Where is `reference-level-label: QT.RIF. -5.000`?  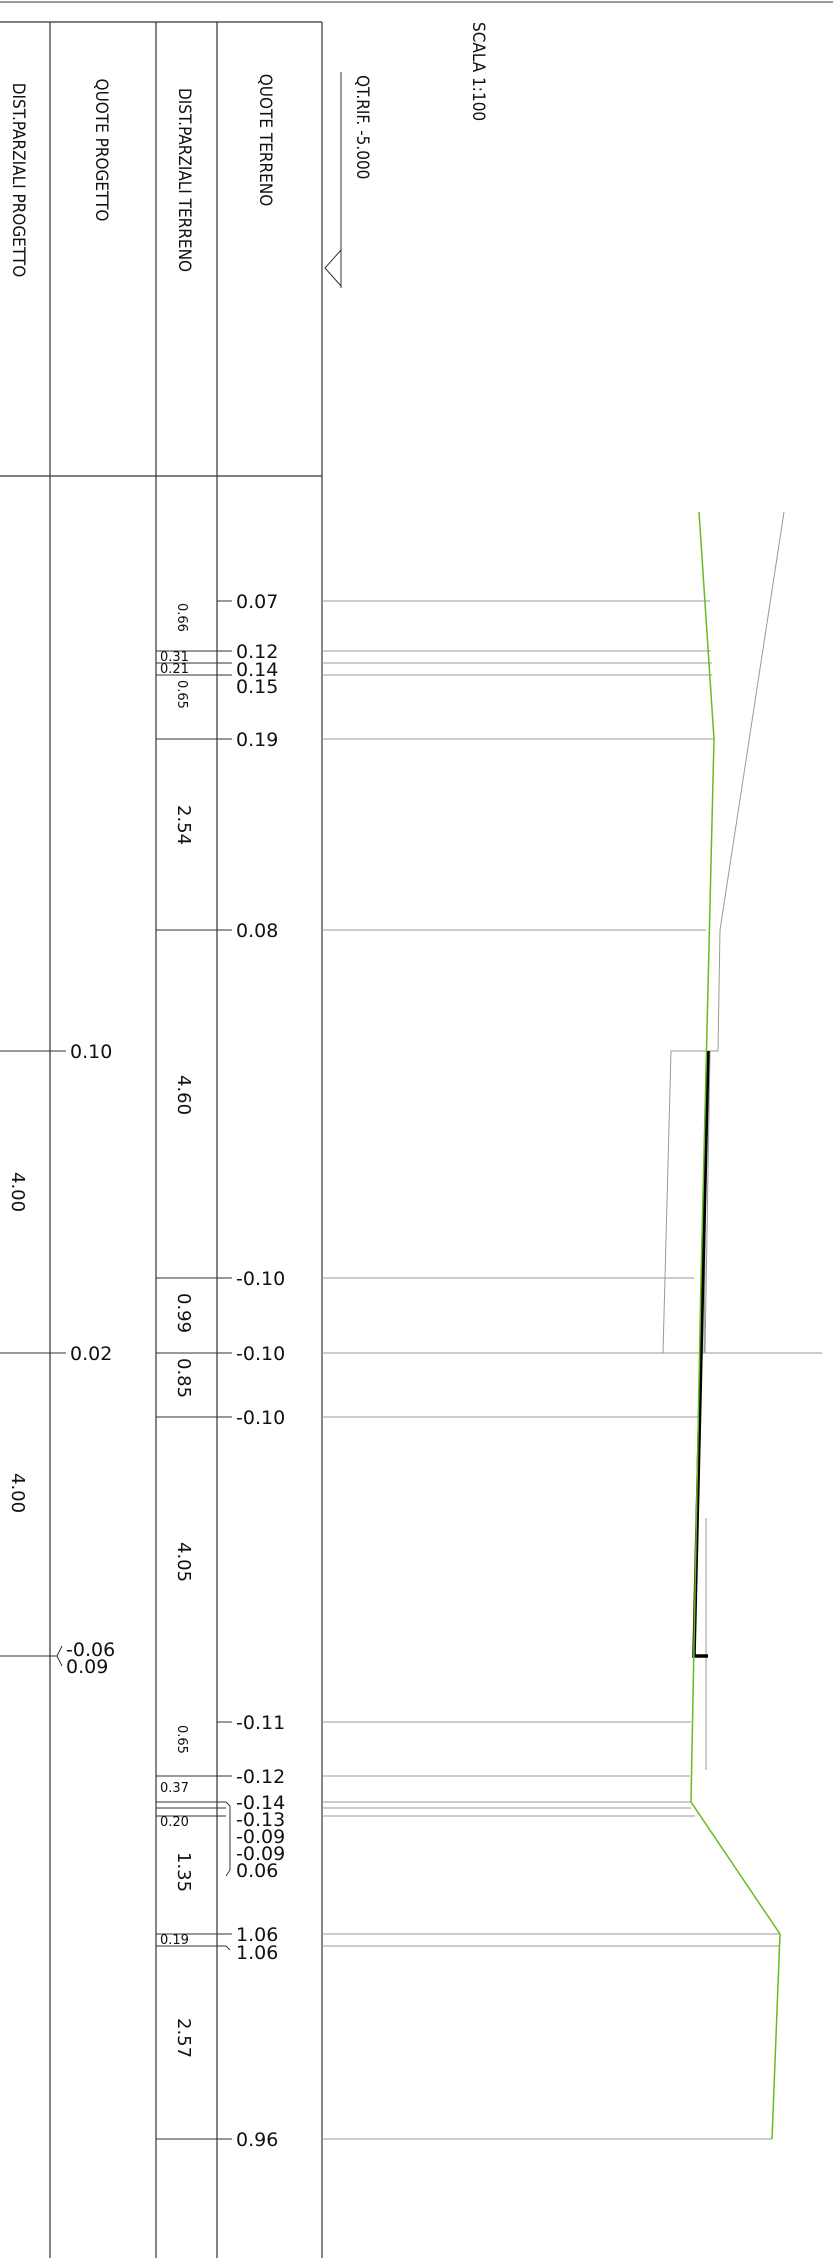 reference-level-label: QT.RIF. -5.000 is located at coordinates (362, 127).